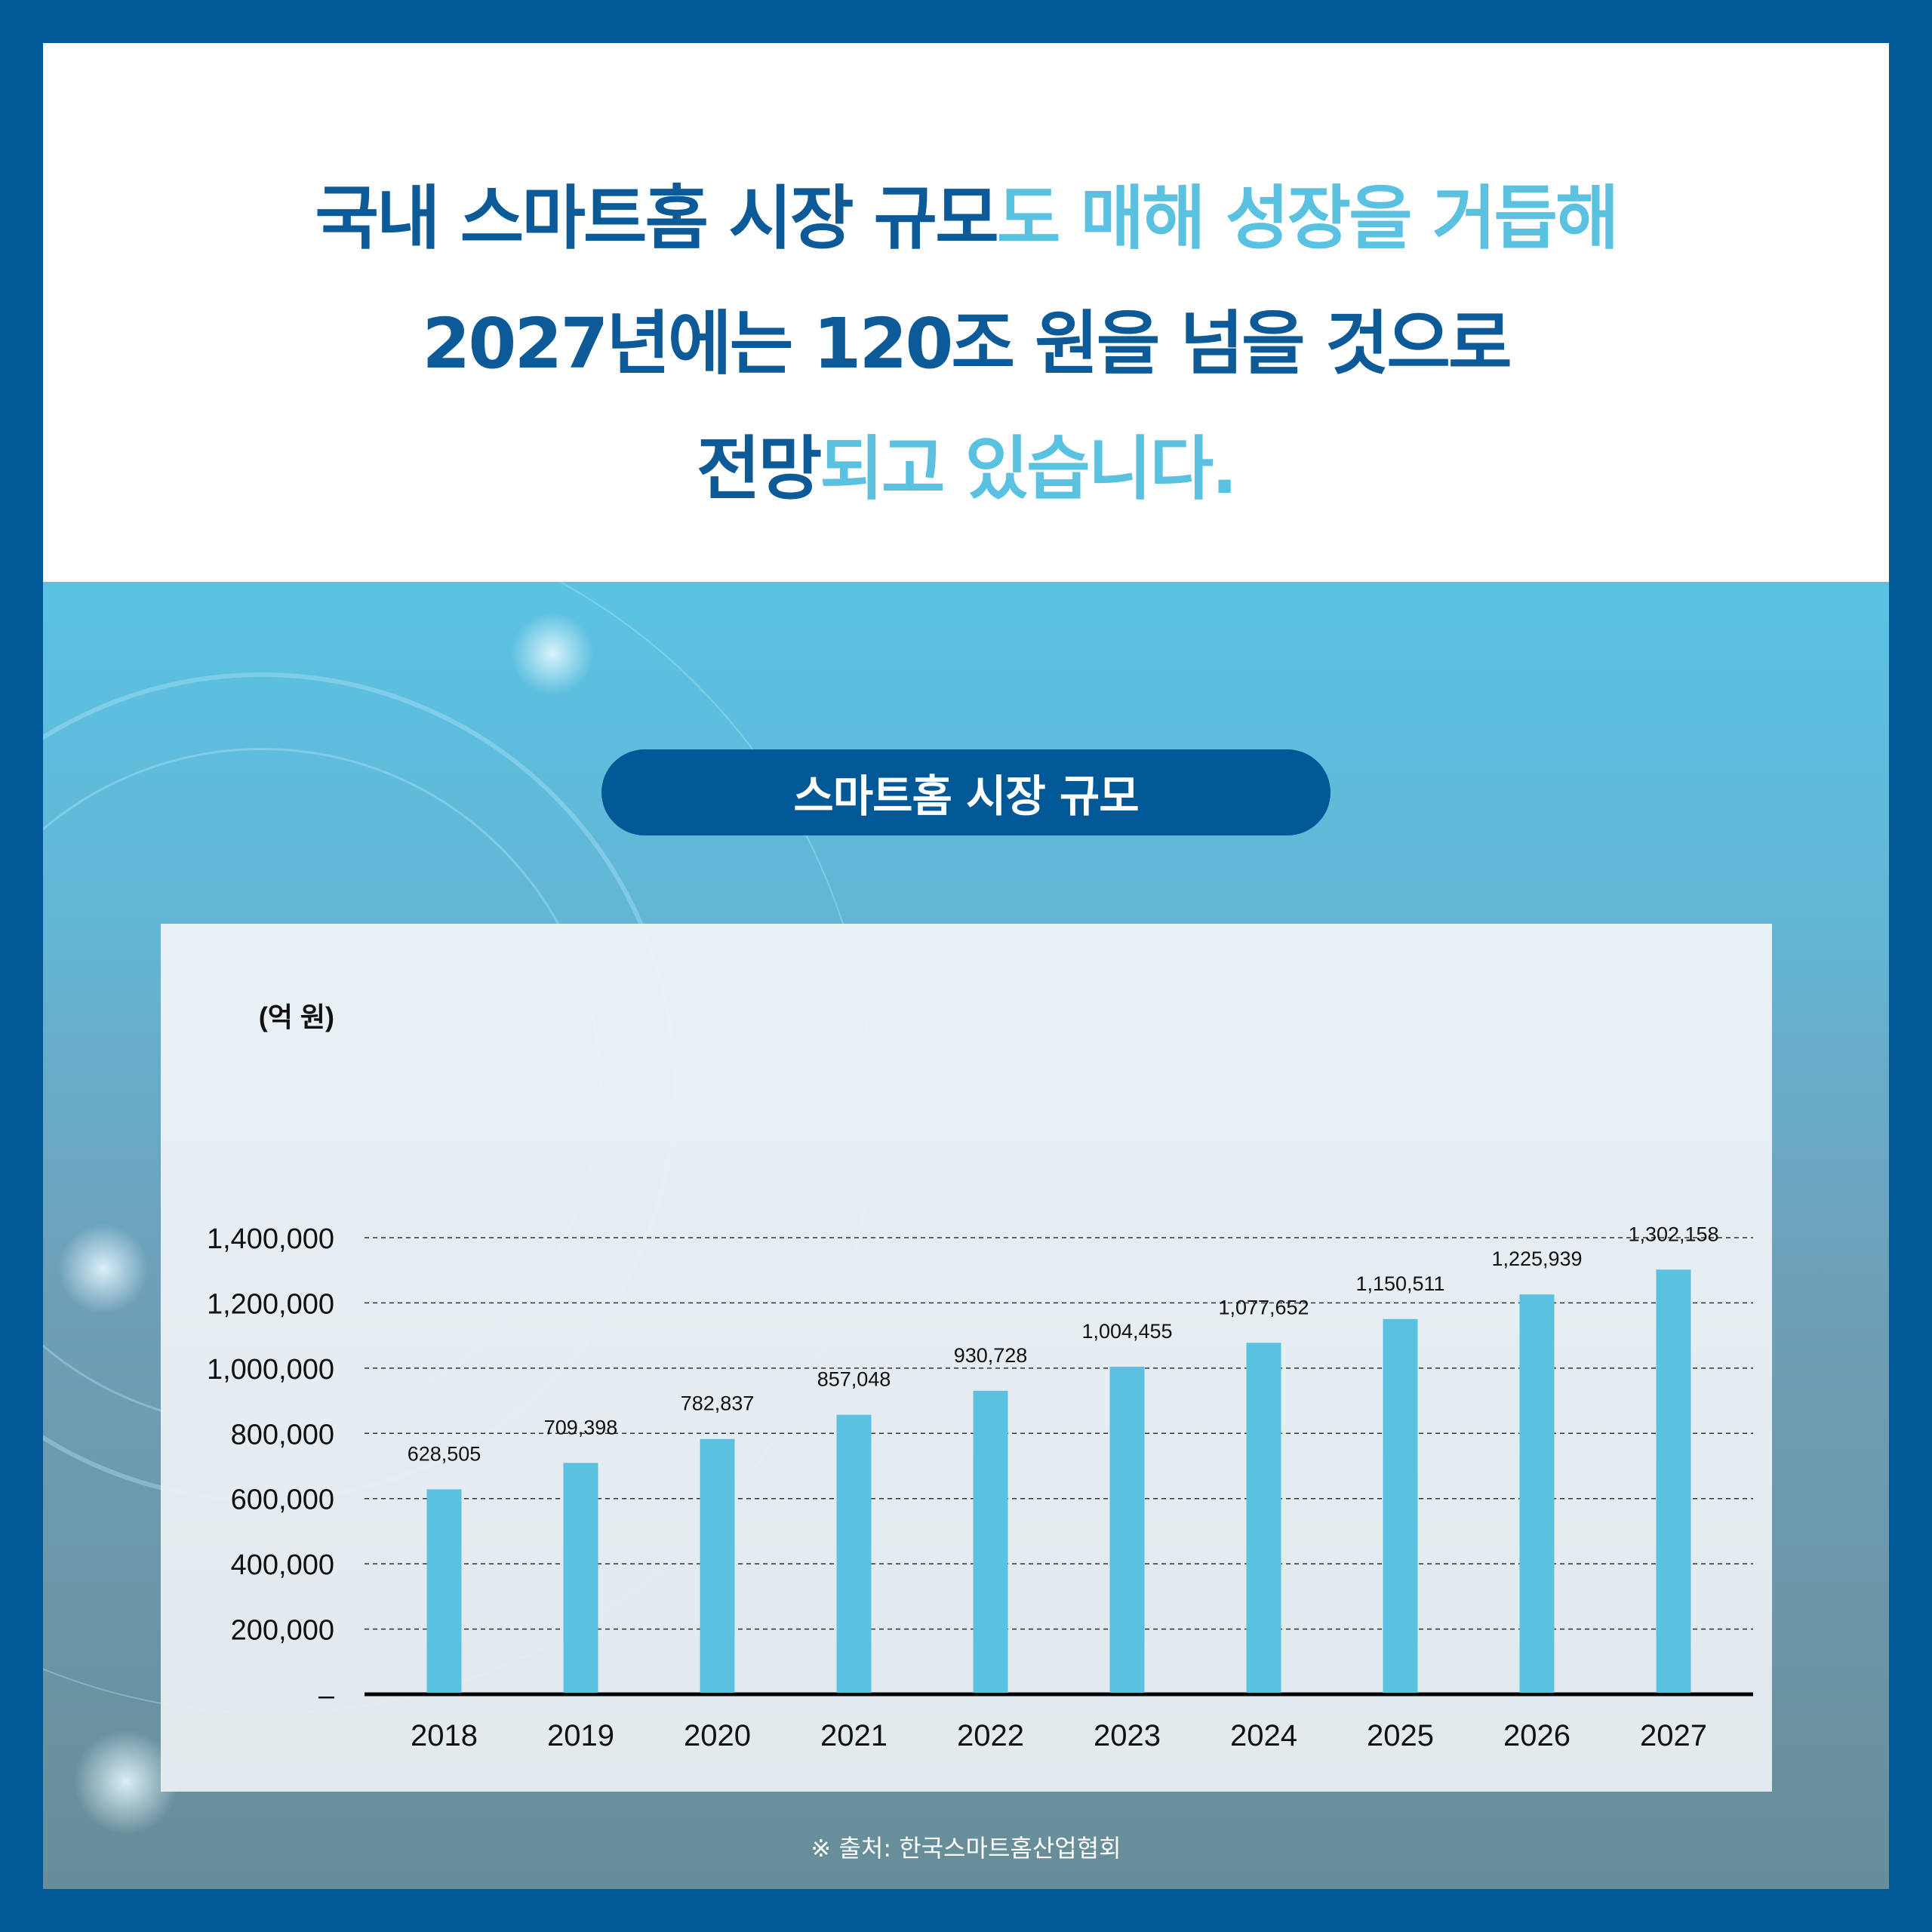 This screenshot has width=1932, height=1932. What do you see at coordinates (1263, 1735) in the screenshot?
I see `x-tick-label: 2024` at bounding box center [1263, 1735].